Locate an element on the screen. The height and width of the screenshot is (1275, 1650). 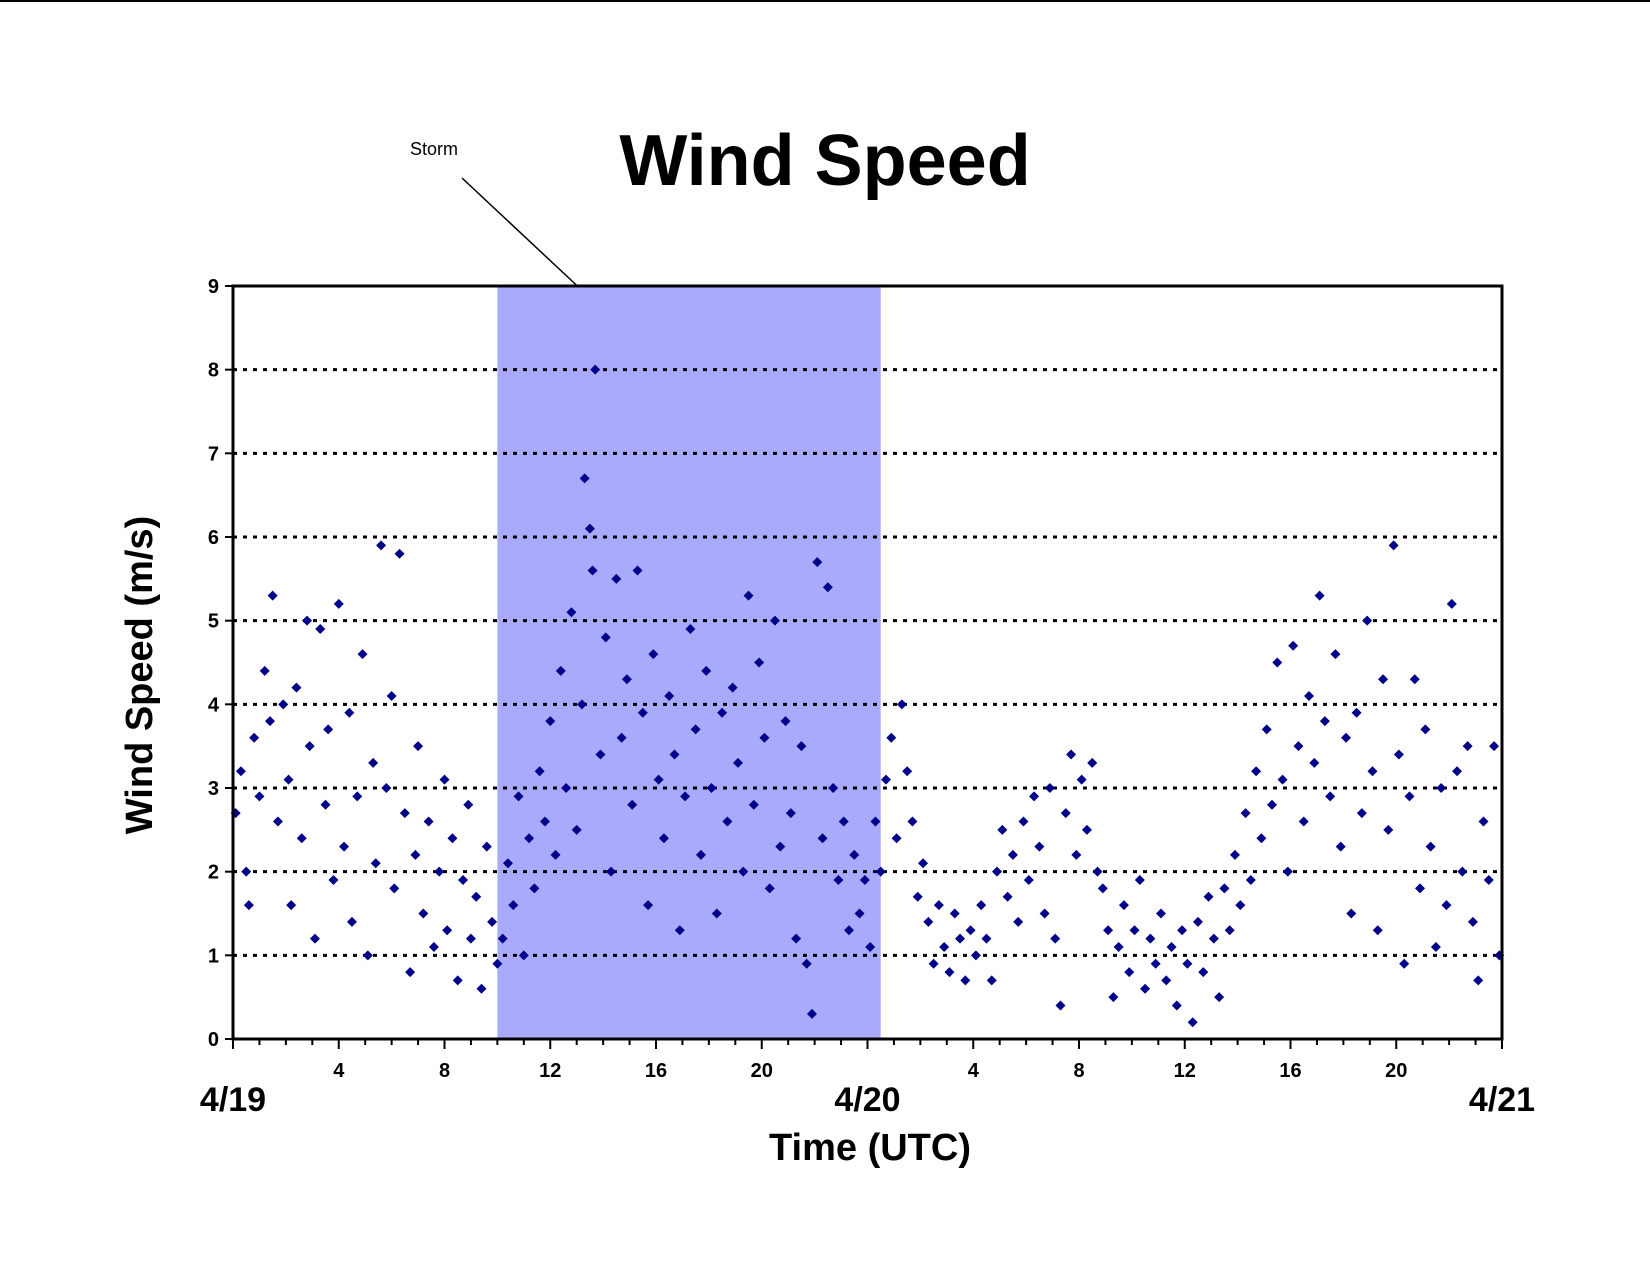
storm-annotation-label: Storm is located at coordinates (434, 149).